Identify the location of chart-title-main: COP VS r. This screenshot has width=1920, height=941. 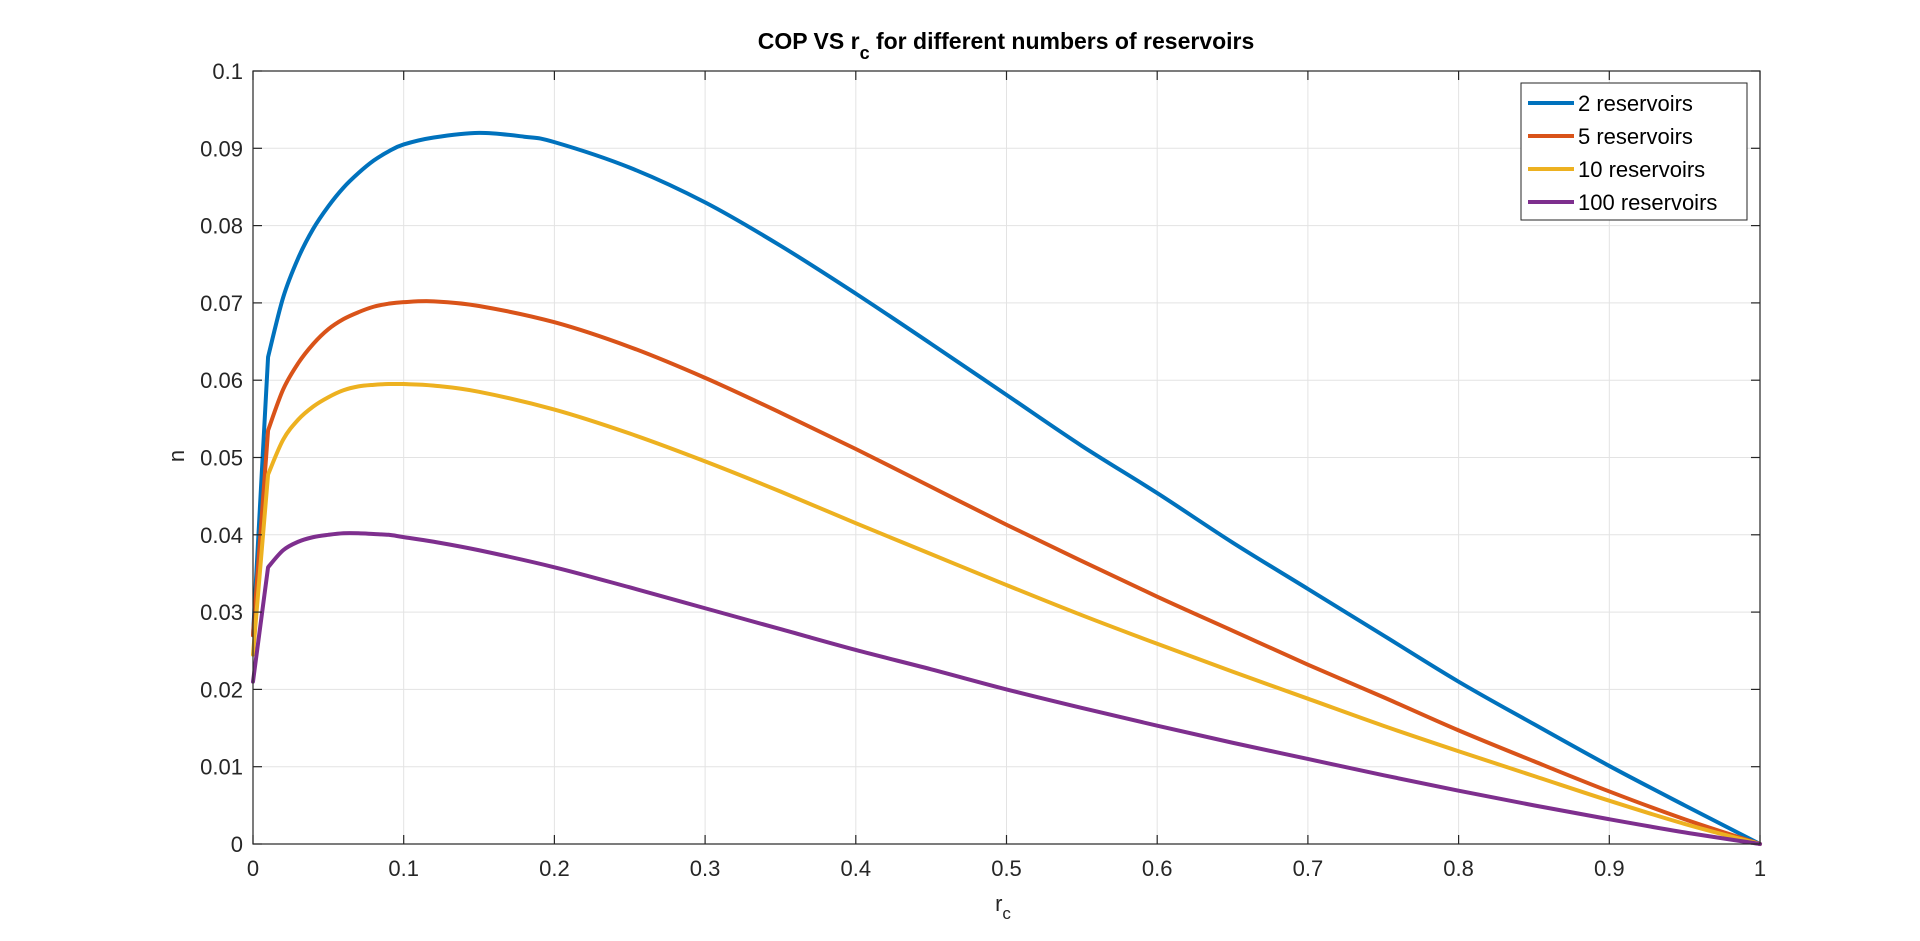
(809, 41).